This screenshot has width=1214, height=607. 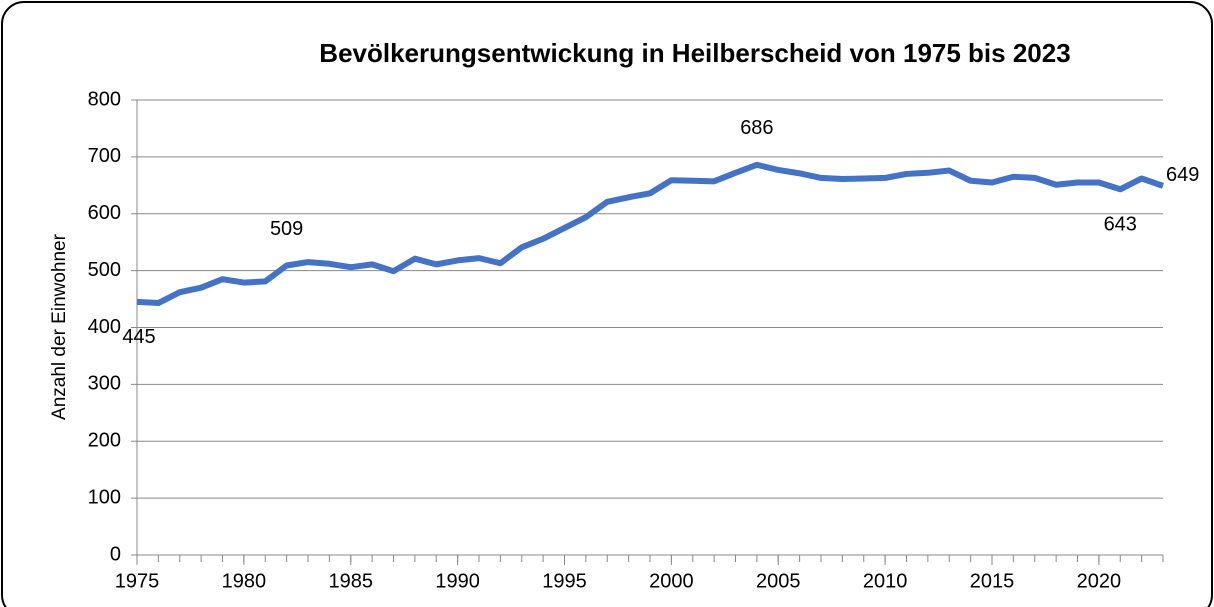 I want to click on x-tick-label: 1985, so click(x=351, y=581).